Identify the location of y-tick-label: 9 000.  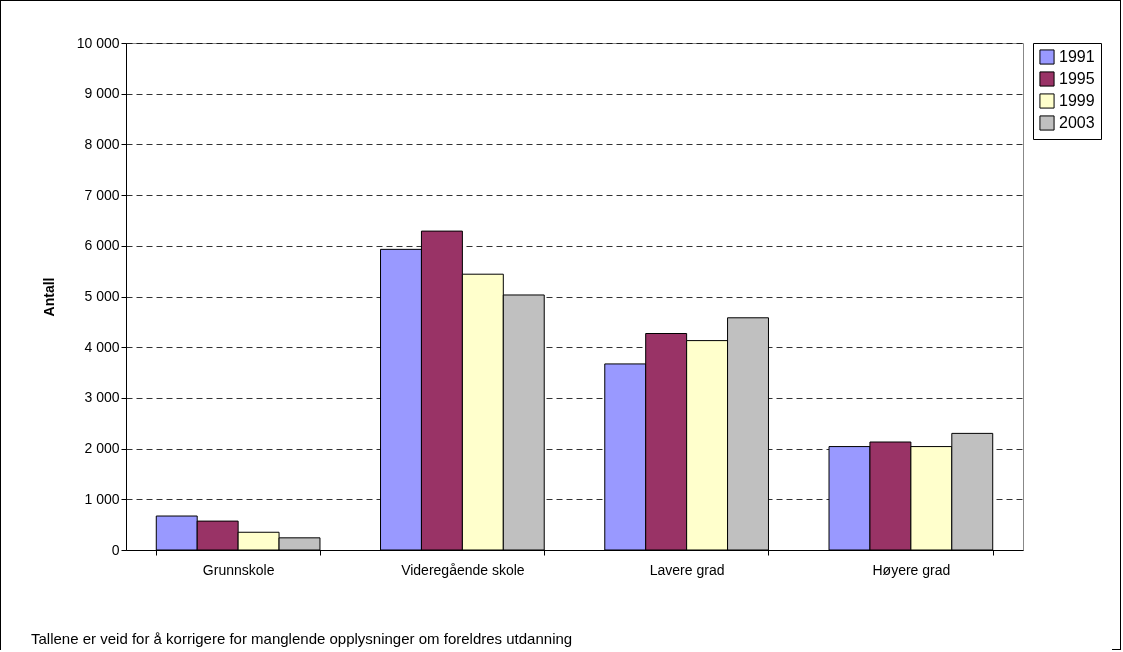
(102, 93).